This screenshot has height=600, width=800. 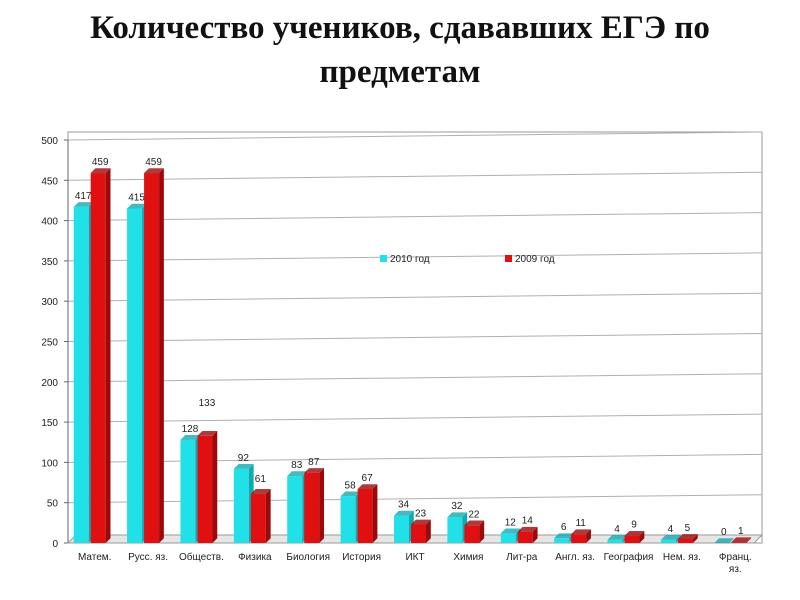 What do you see at coordinates (522, 557) in the screenshot?
I see `x-tick-label: Лит-ра` at bounding box center [522, 557].